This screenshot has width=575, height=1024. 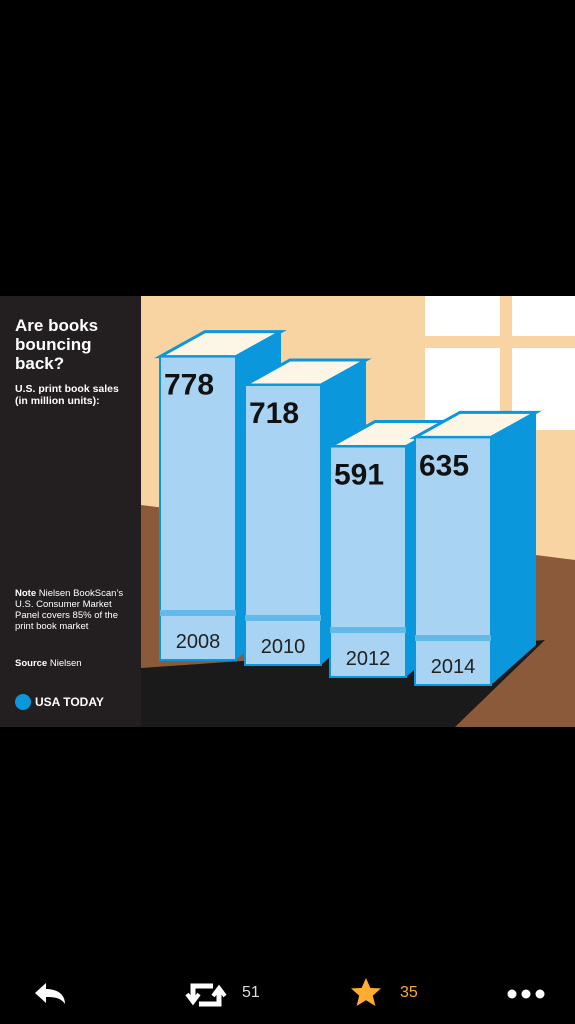 I want to click on retweet-button, so click(x=206, y=995).